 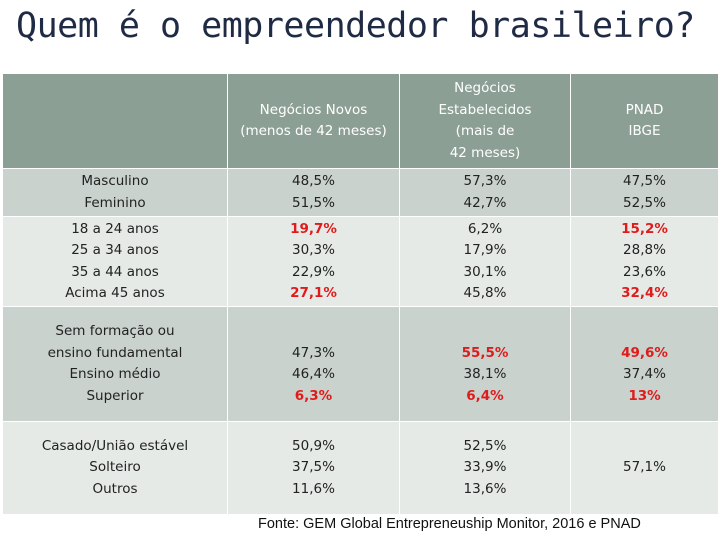 What do you see at coordinates (115, 192) in the screenshot?
I see `row-label: Masculino Feminino` at bounding box center [115, 192].